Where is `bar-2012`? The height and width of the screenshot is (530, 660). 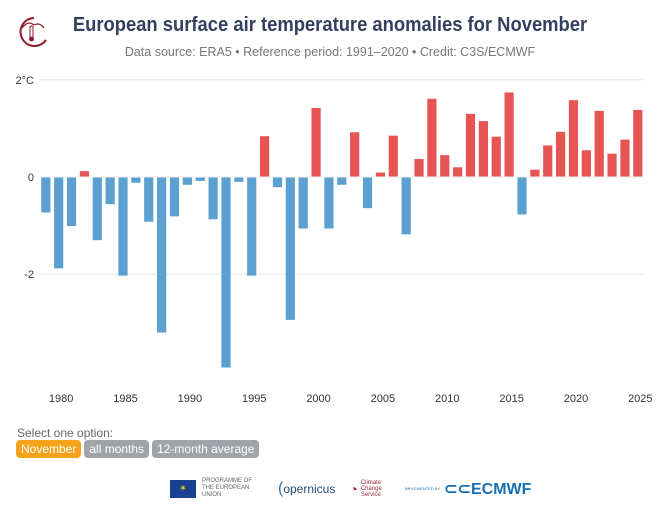 bar-2012 is located at coordinates (470, 145).